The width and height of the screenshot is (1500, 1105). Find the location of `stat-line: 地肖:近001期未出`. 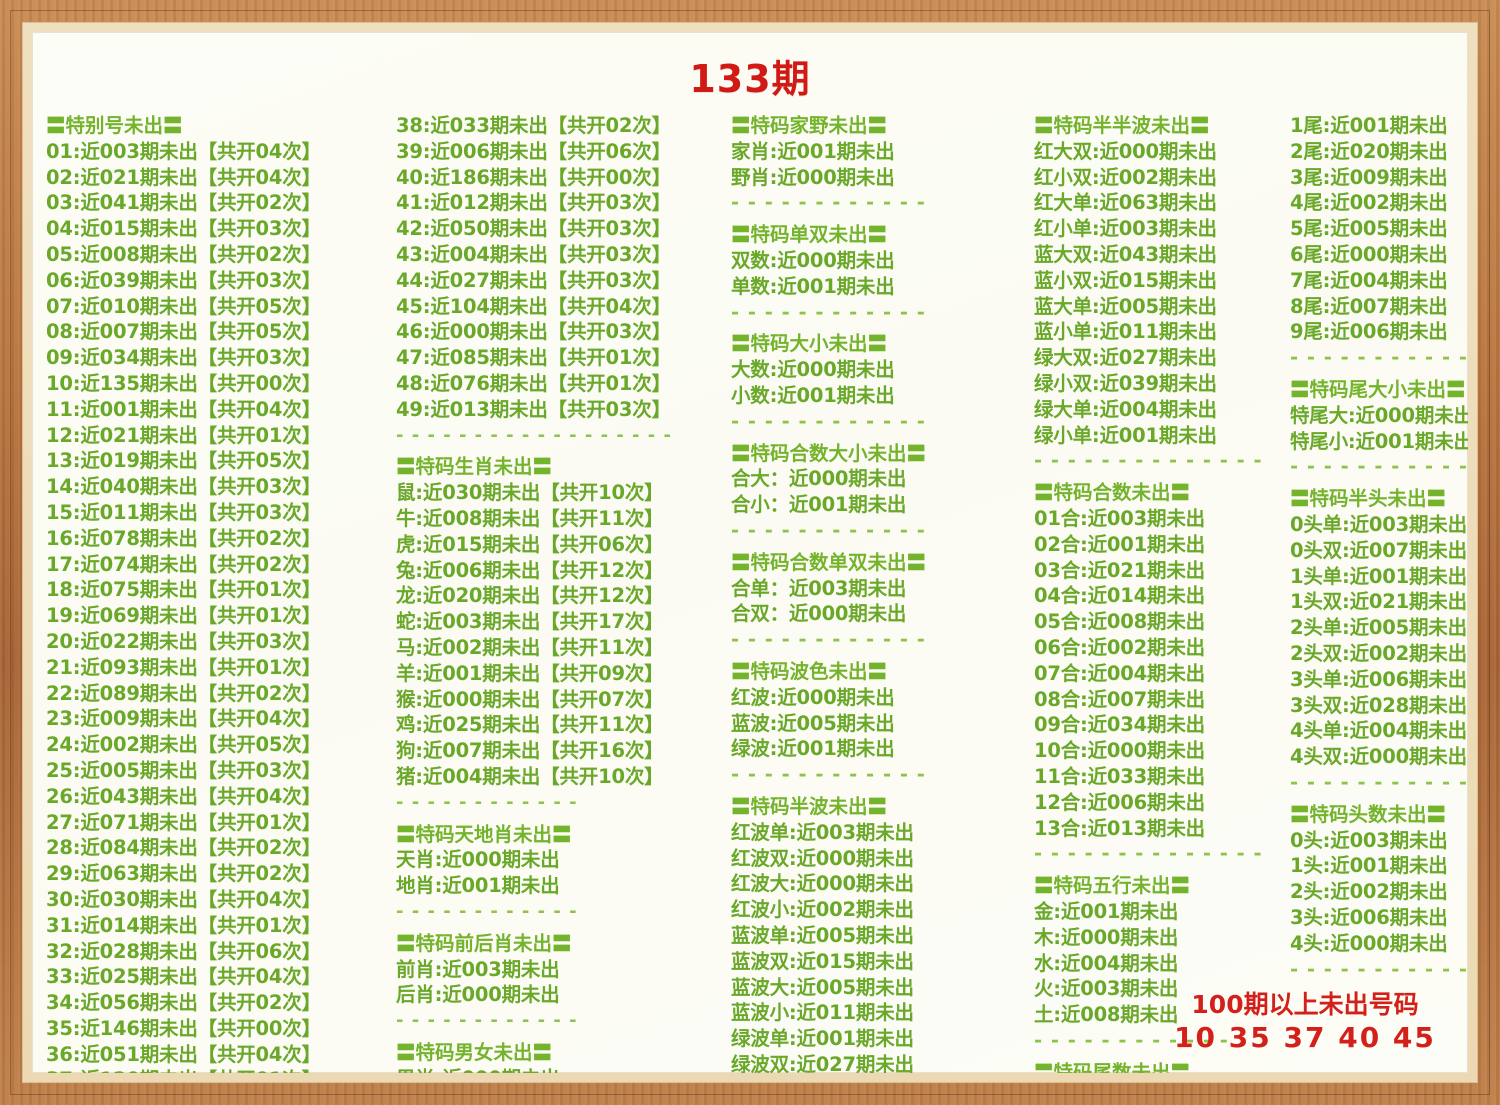

stat-line: 地肖:近001期未出 is located at coordinates (478, 886).